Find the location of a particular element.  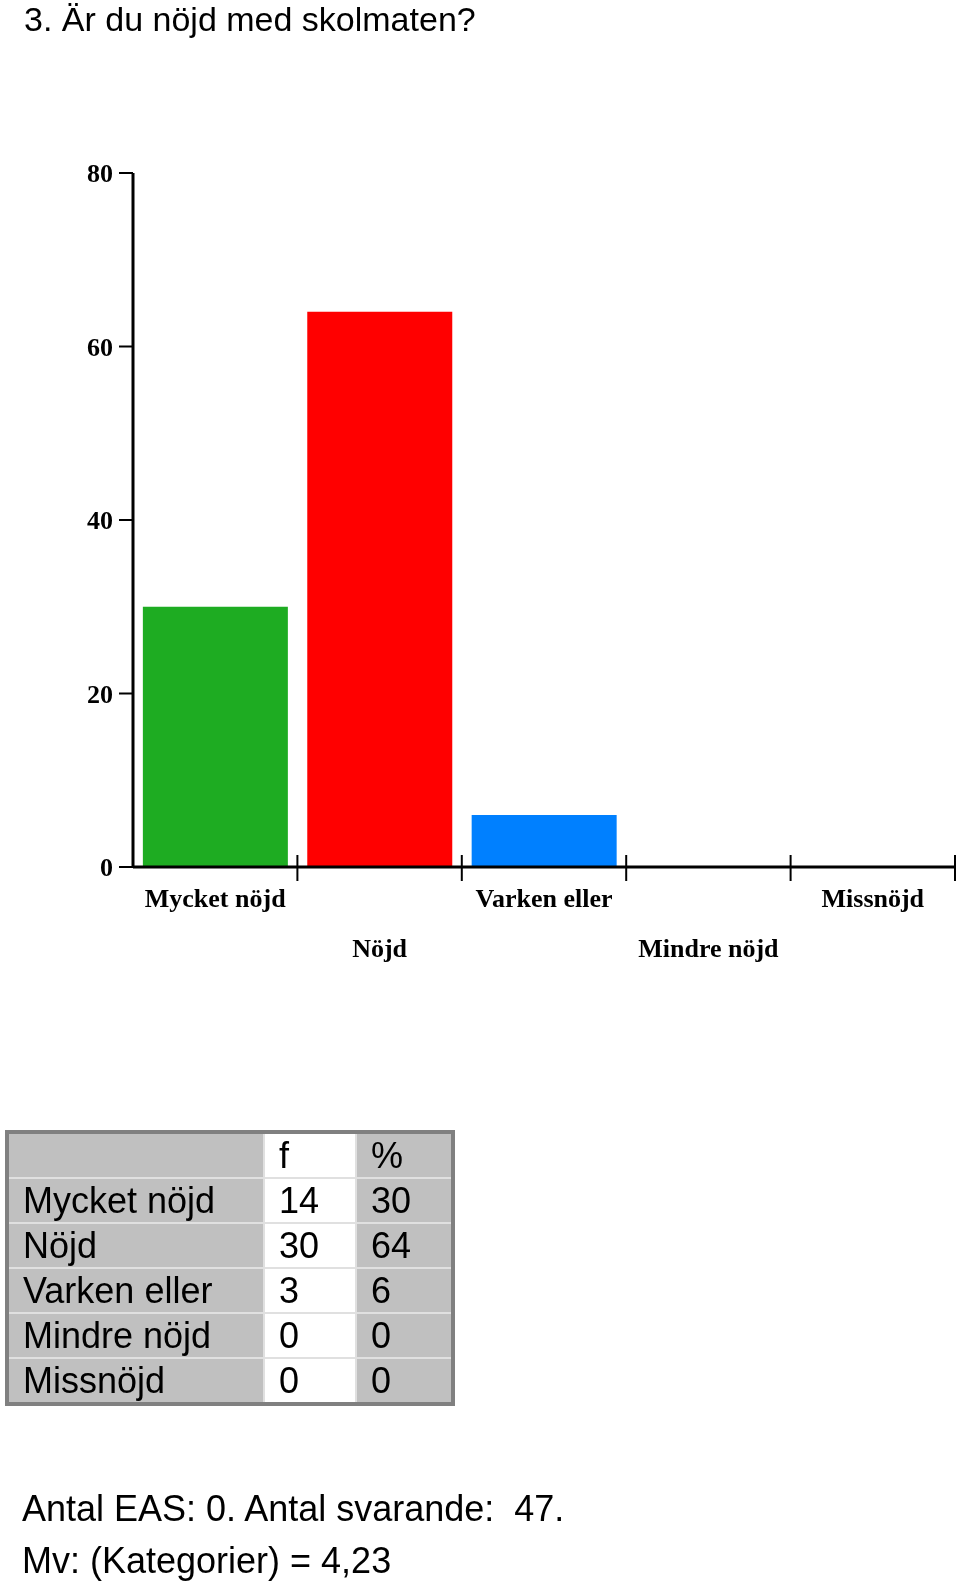

x-tick-label: Varken eller is located at coordinates (544, 898).